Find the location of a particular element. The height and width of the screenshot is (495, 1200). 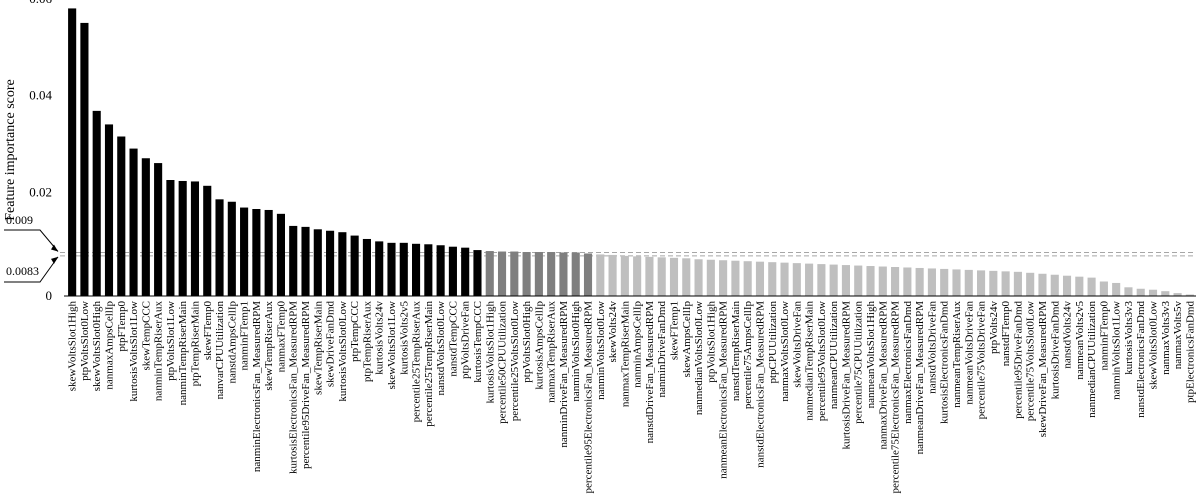

category-label: percentile95VoltsSlot0Low is located at coordinates (822, 361).